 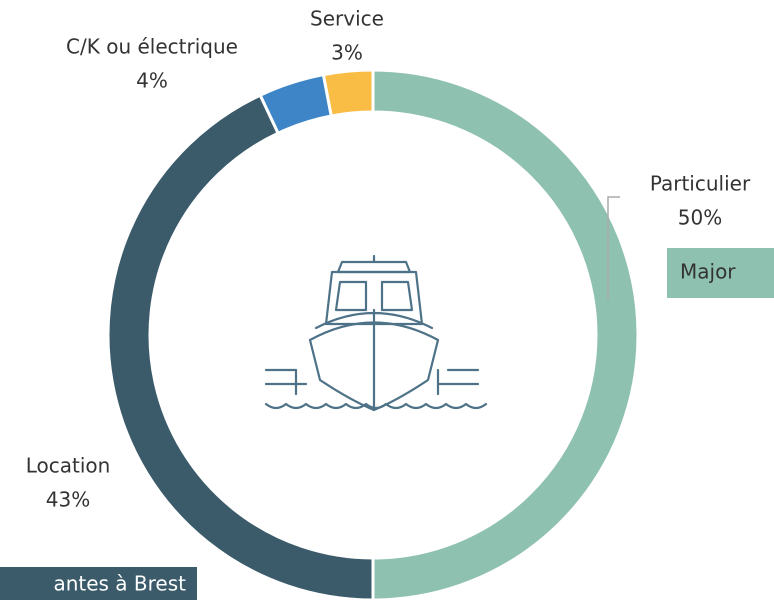 I want to click on slice-label: Location, so click(x=68, y=466).